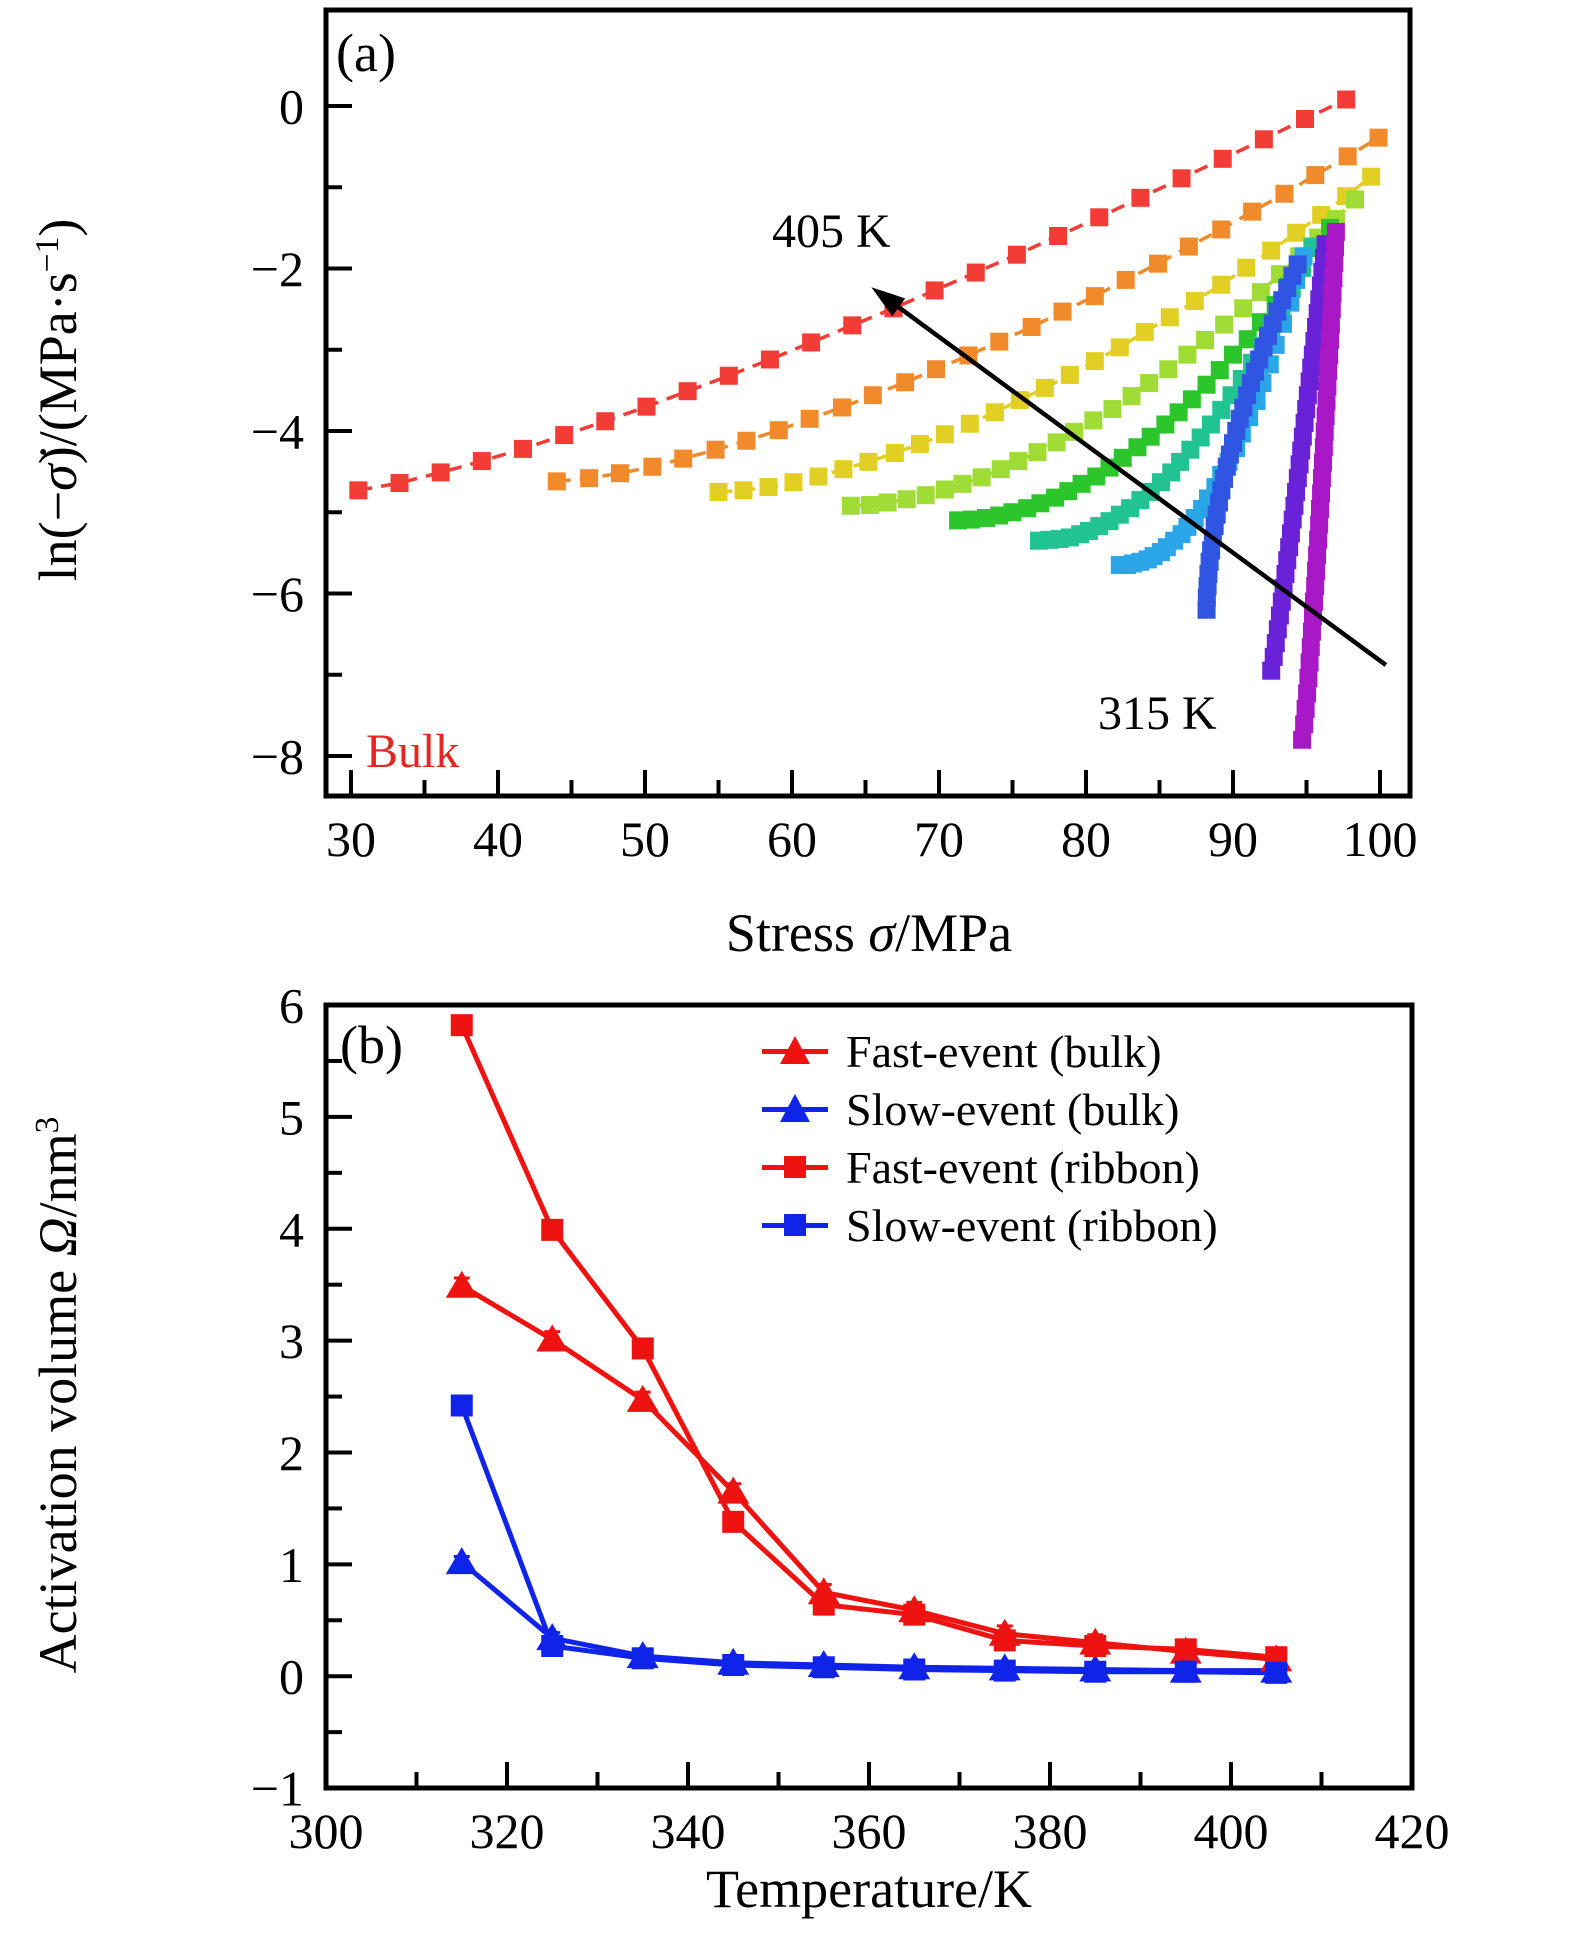 Image resolution: width=1575 pixels, height=1939 pixels. What do you see at coordinates (990, 1225) in the screenshot?
I see `legend-item: Slow-event (ribbon)` at bounding box center [990, 1225].